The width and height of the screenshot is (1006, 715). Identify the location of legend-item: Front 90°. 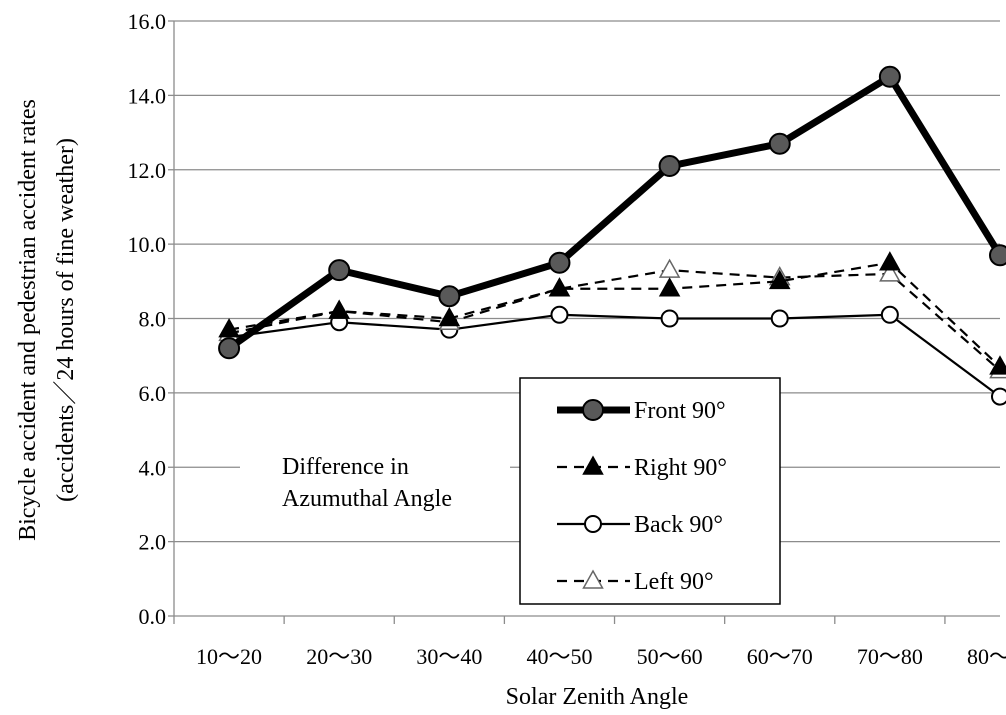
(641, 411).